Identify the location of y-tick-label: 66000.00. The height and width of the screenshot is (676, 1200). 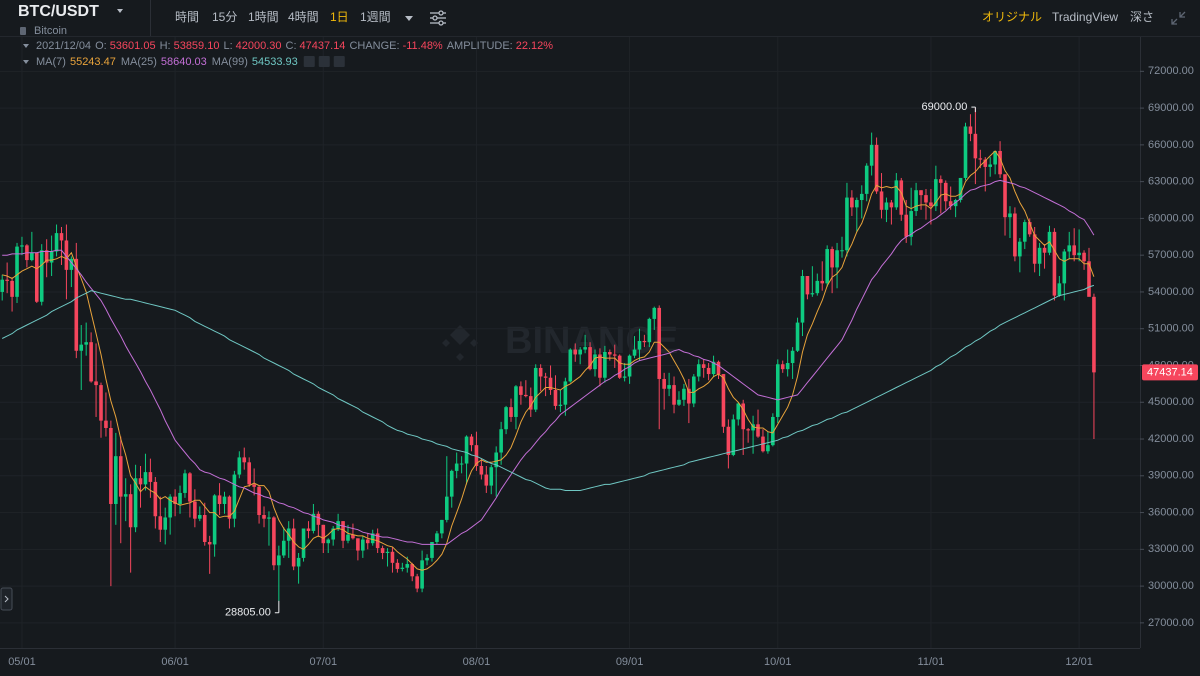
(1171, 145).